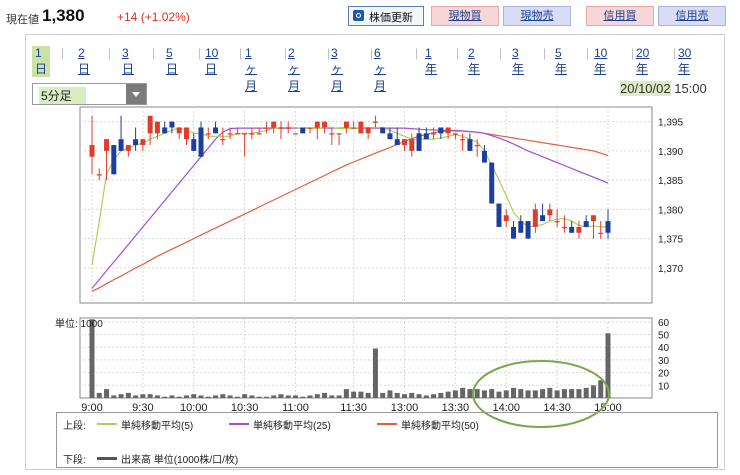 The image size is (740, 475). What do you see at coordinates (212, 61) in the screenshot?
I see `tab-10d: 10日` at bounding box center [212, 61].